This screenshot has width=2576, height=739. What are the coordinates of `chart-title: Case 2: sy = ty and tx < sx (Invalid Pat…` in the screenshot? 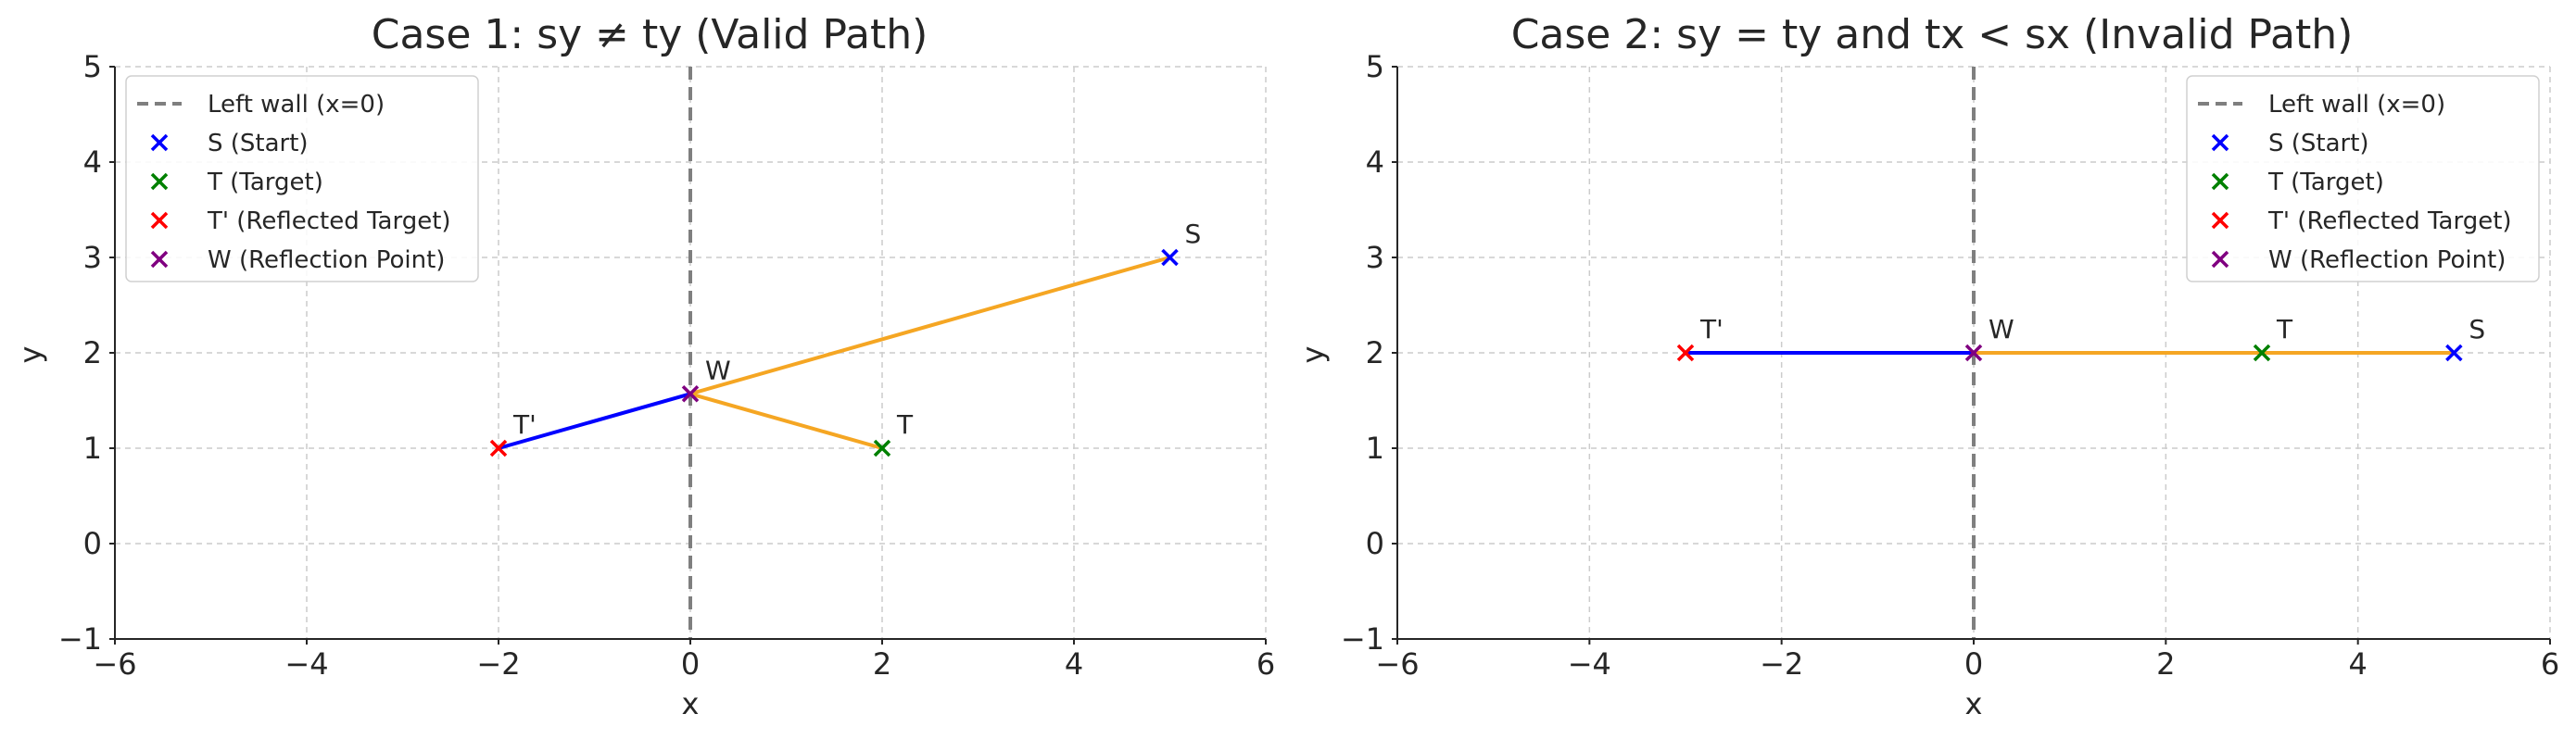 It's located at (1932, 34).